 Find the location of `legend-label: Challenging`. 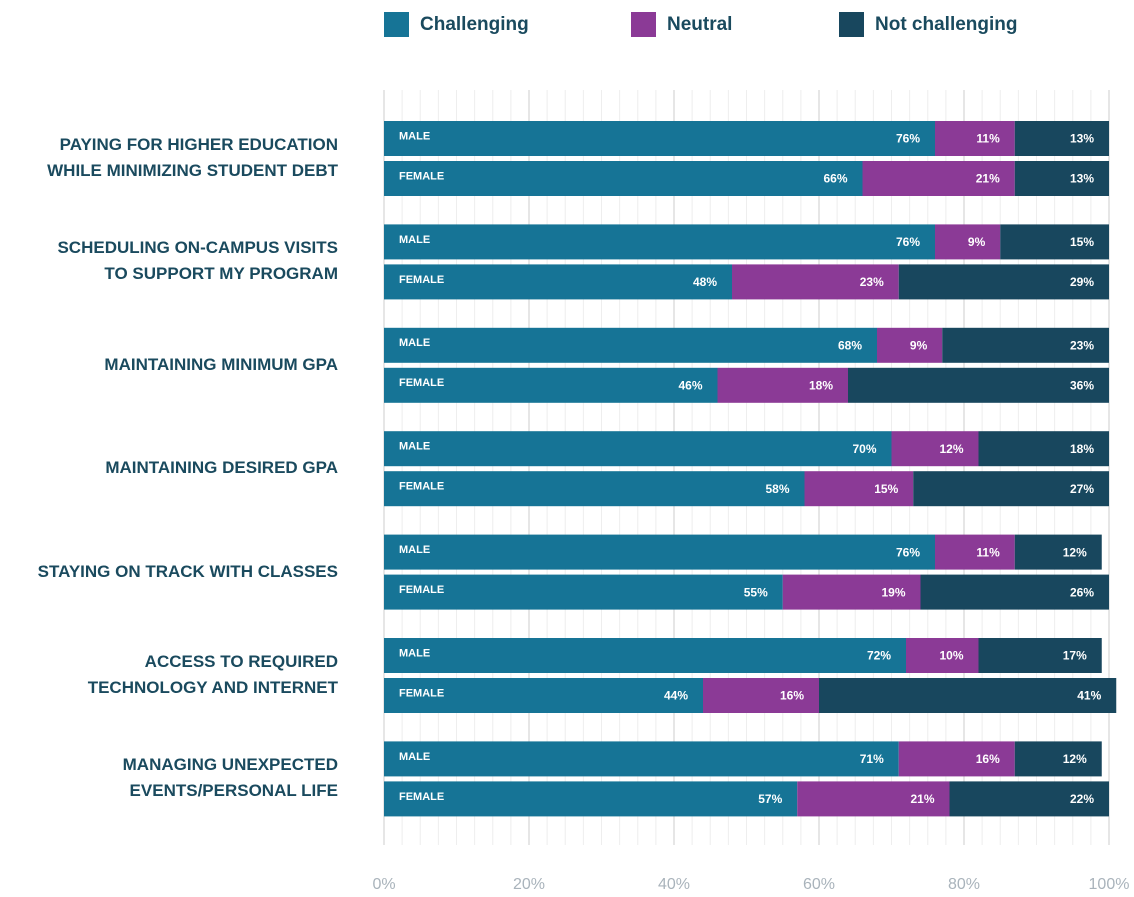

legend-label: Challenging is located at coordinates (474, 24).